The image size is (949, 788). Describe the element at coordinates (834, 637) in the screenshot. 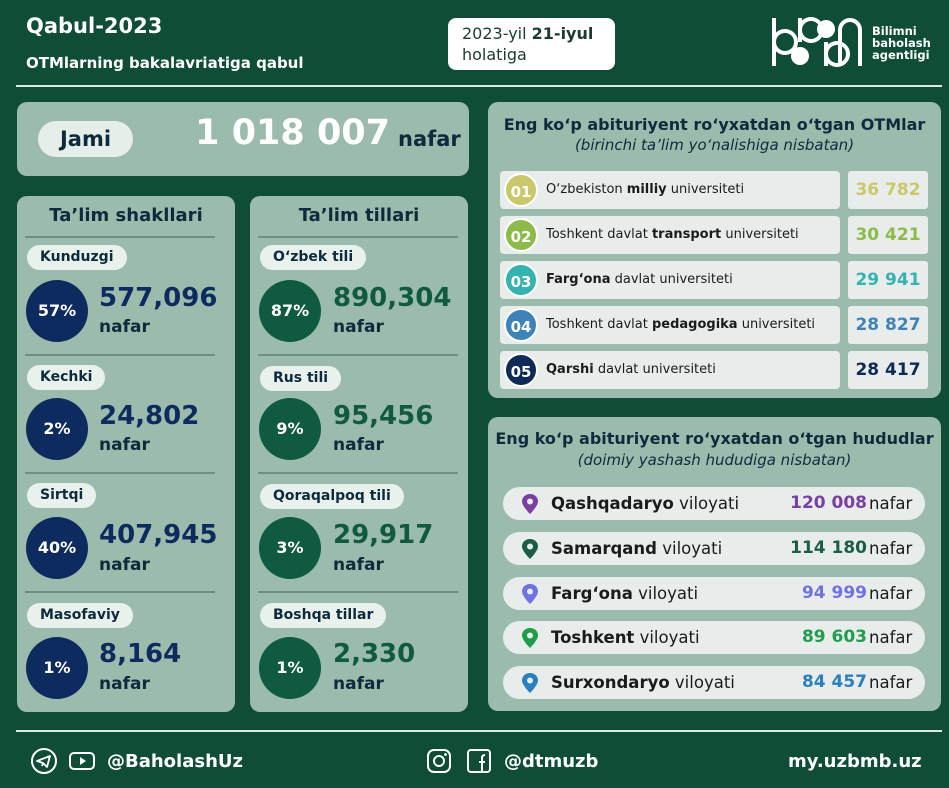

I see `region-value: 89 603` at that location.